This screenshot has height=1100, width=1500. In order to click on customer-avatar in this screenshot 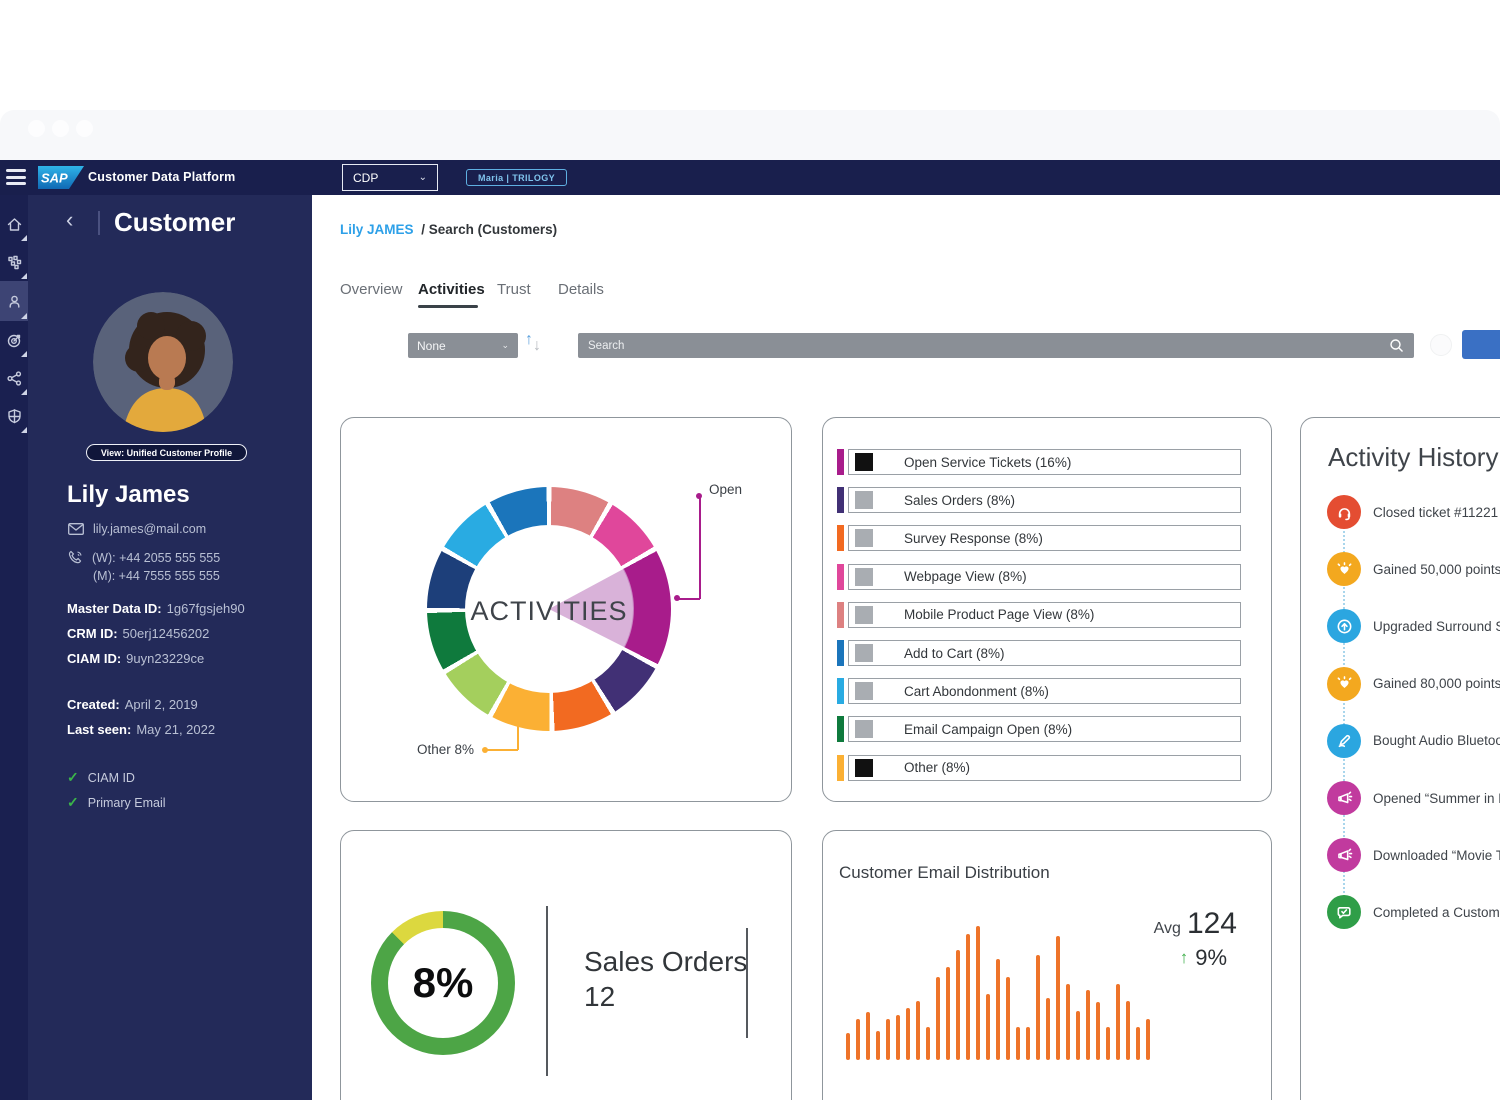, I will do `click(163, 362)`.